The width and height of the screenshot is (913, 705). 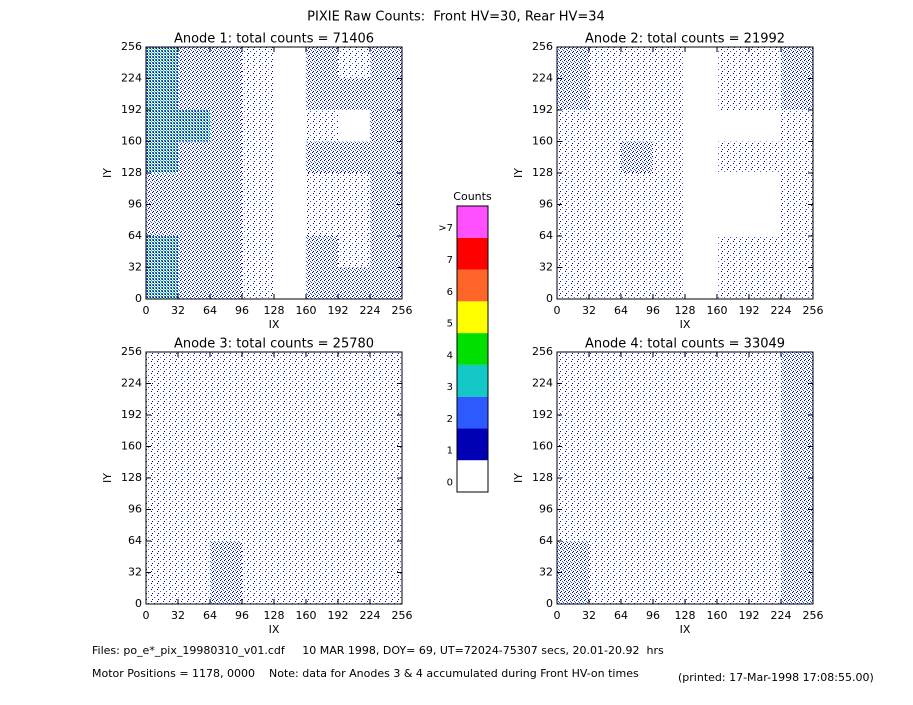 I want to click on colorbar-label: 5, so click(x=450, y=324).